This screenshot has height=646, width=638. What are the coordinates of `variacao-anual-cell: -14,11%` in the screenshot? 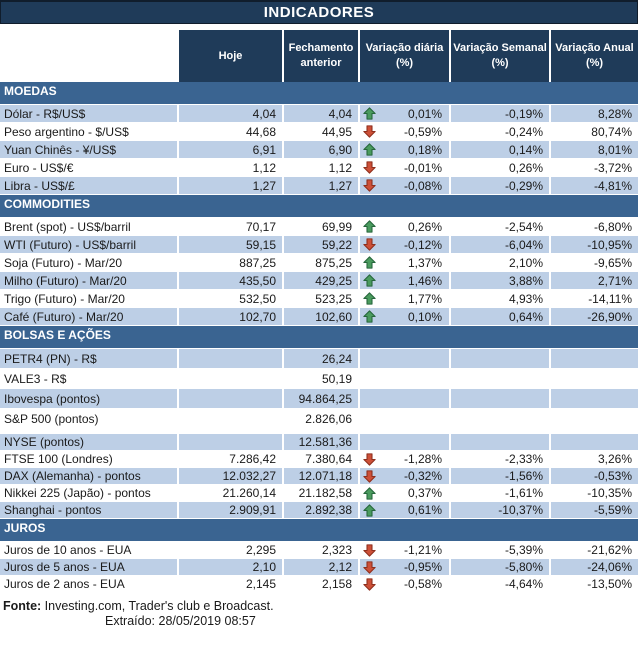 It's located at (593, 299).